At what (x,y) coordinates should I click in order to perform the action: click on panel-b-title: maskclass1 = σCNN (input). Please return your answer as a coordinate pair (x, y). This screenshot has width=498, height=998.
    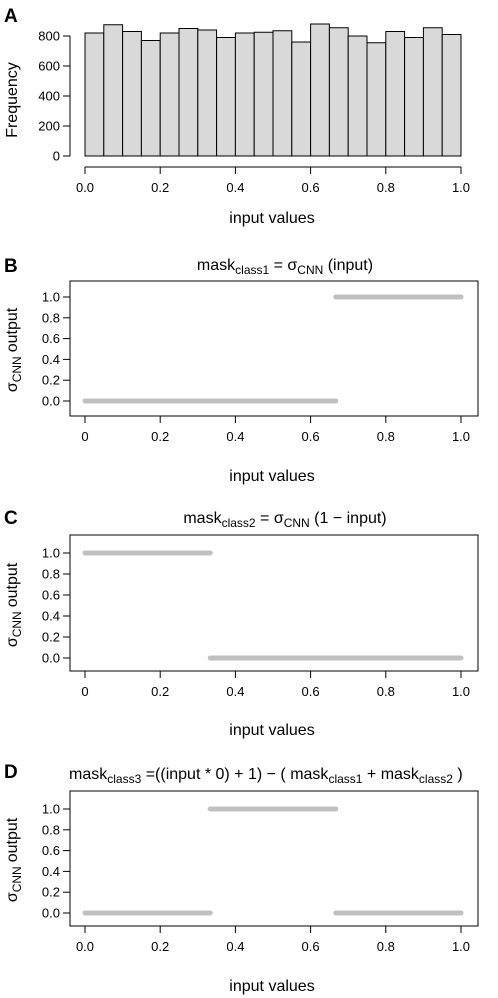
    Looking at the image, I should click on (285, 267).